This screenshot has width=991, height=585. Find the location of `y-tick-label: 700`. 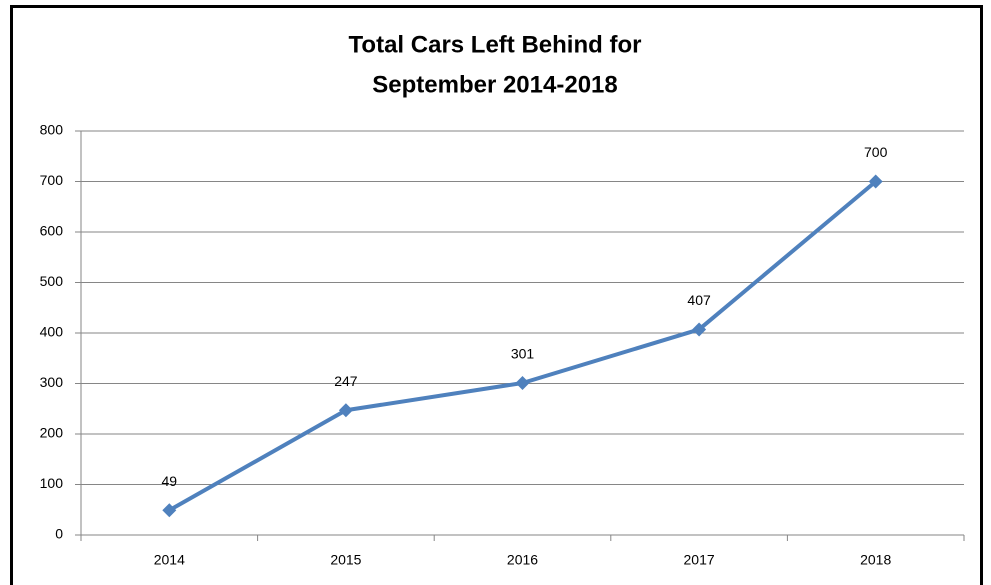

y-tick-label: 700 is located at coordinates (52, 180).